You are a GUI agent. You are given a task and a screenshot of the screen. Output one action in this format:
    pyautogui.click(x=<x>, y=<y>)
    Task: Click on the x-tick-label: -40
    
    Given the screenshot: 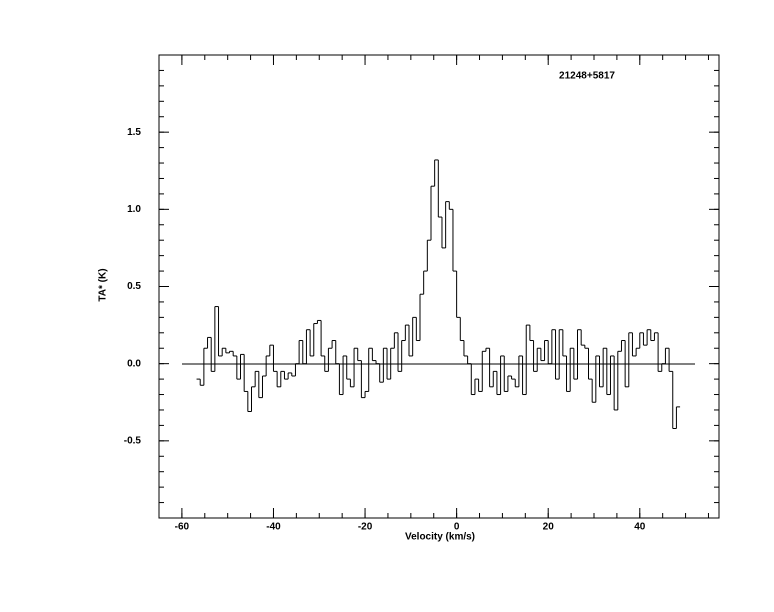 What is the action you would take?
    pyautogui.click(x=273, y=527)
    